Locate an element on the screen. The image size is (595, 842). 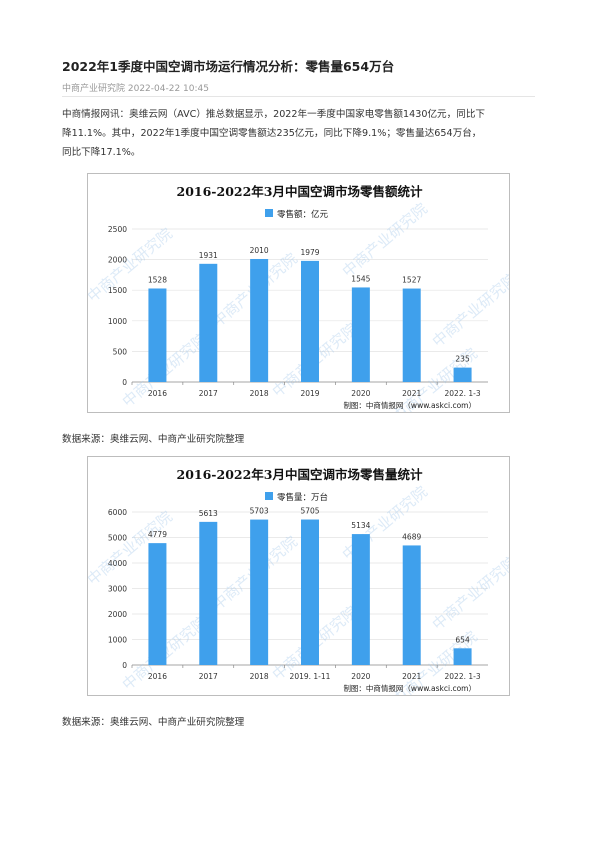
data-label: 1979 is located at coordinates (309, 252).